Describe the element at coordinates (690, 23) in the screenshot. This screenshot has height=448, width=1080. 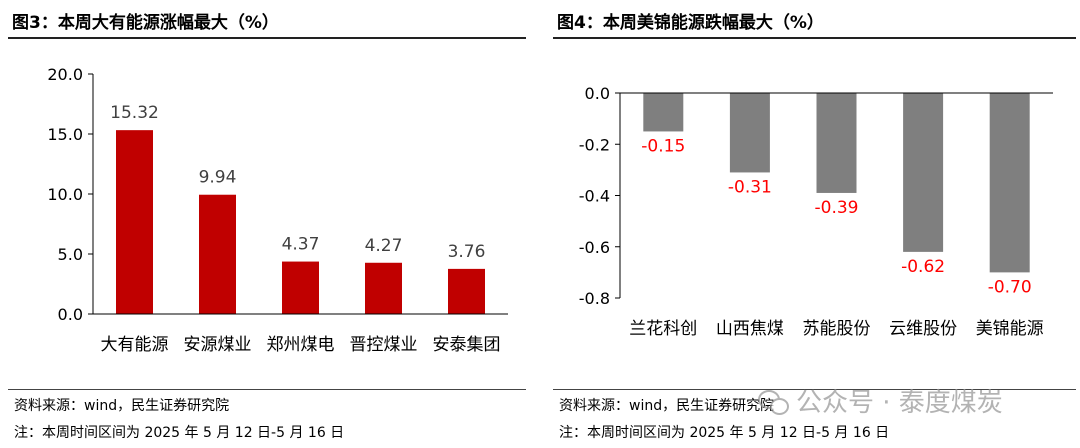
I see `chart-title: 图4：本周美锦能源跌幅最大（%）` at that location.